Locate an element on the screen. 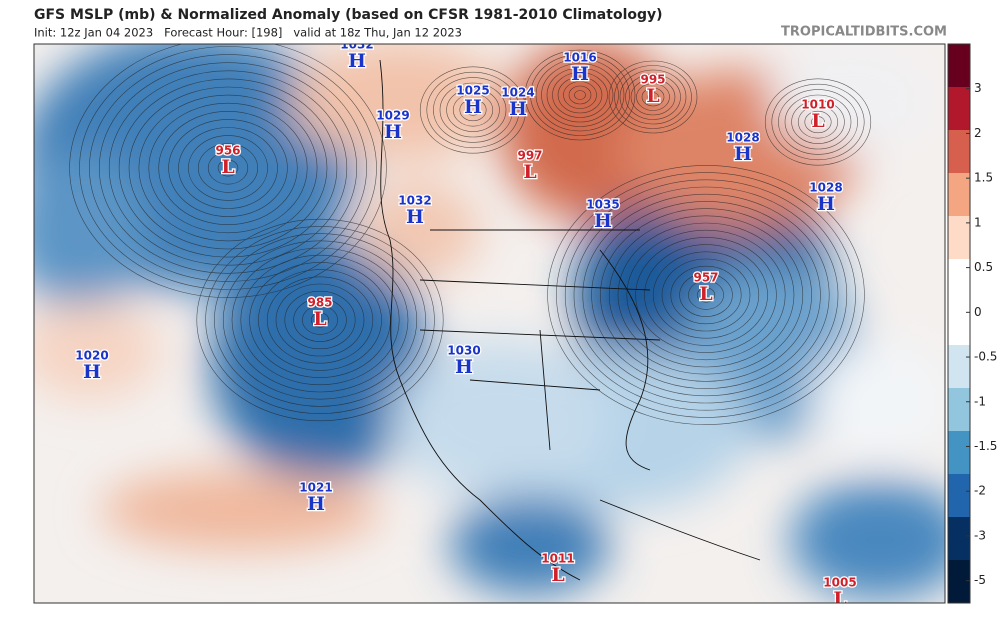 This screenshot has width=1000, height=627. center-pressure: 997 is located at coordinates (529, 156).